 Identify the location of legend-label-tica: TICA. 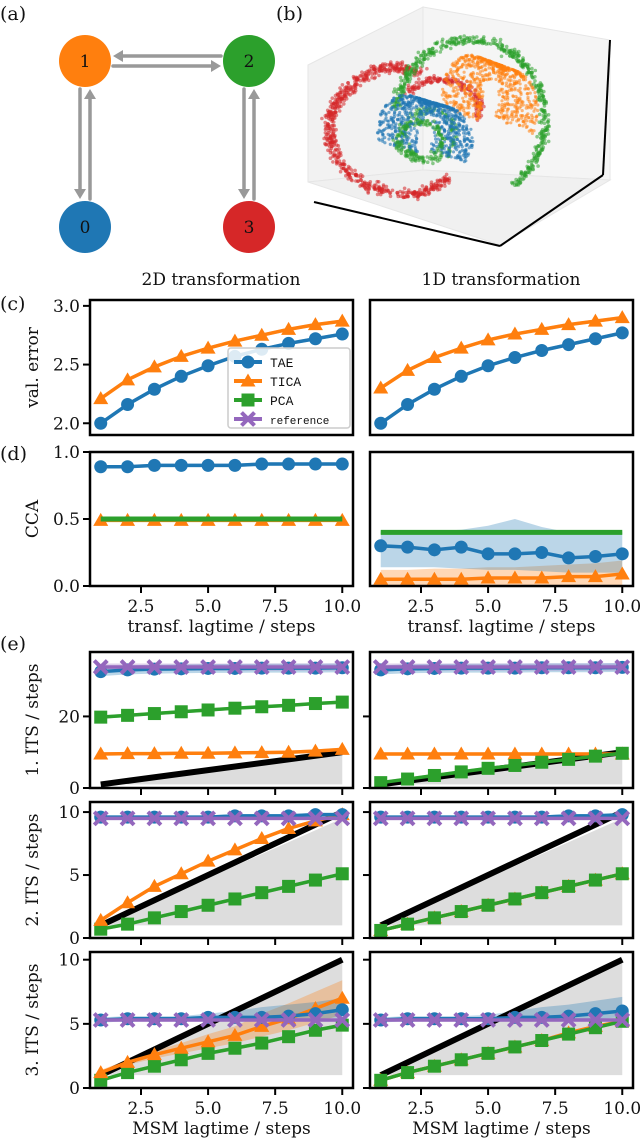
(285, 382).